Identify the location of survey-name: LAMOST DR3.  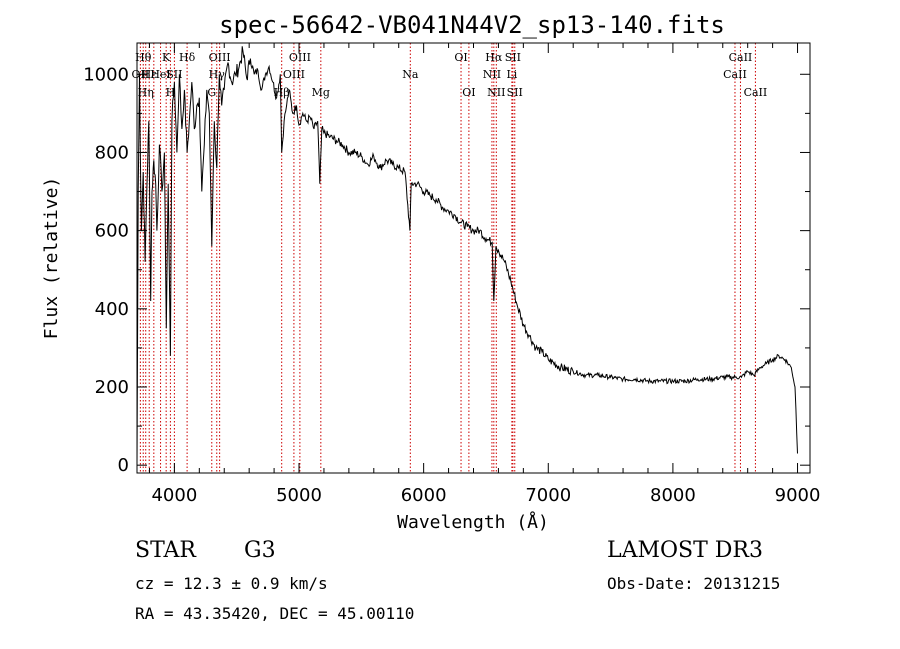
(685, 550).